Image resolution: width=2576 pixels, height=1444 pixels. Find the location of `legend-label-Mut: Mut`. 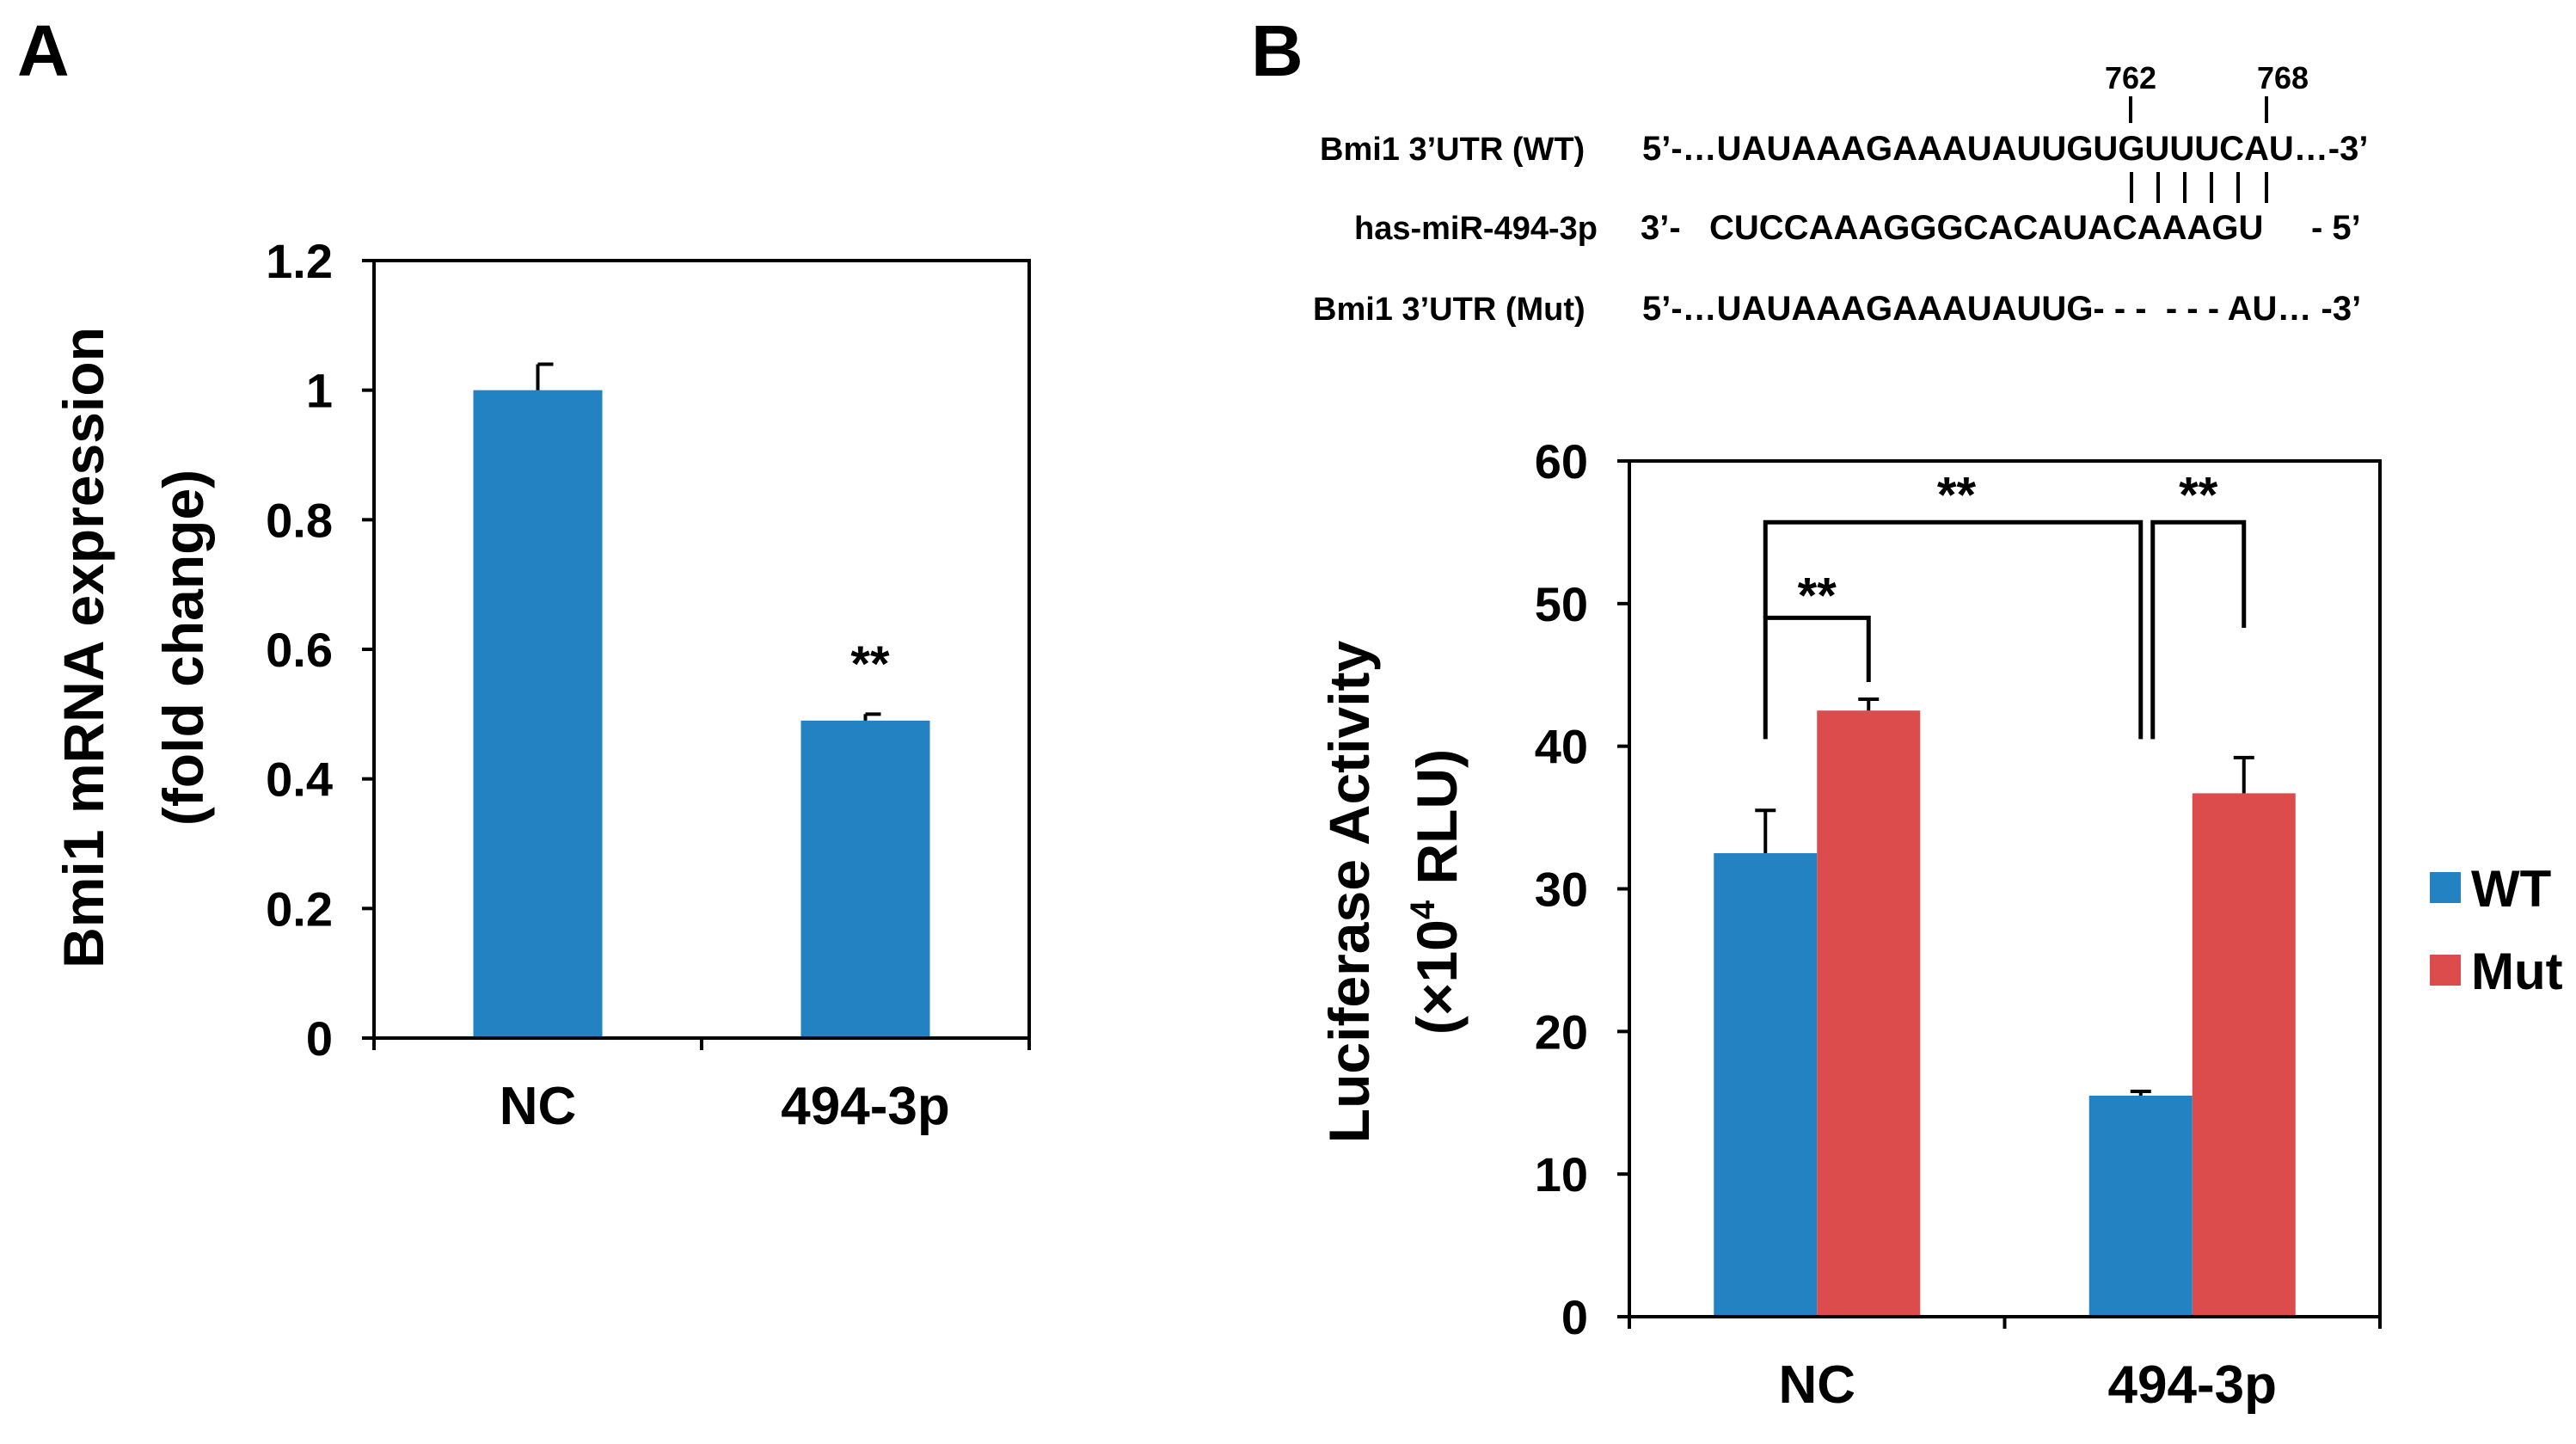

legend-label-Mut: Mut is located at coordinates (2517, 971).